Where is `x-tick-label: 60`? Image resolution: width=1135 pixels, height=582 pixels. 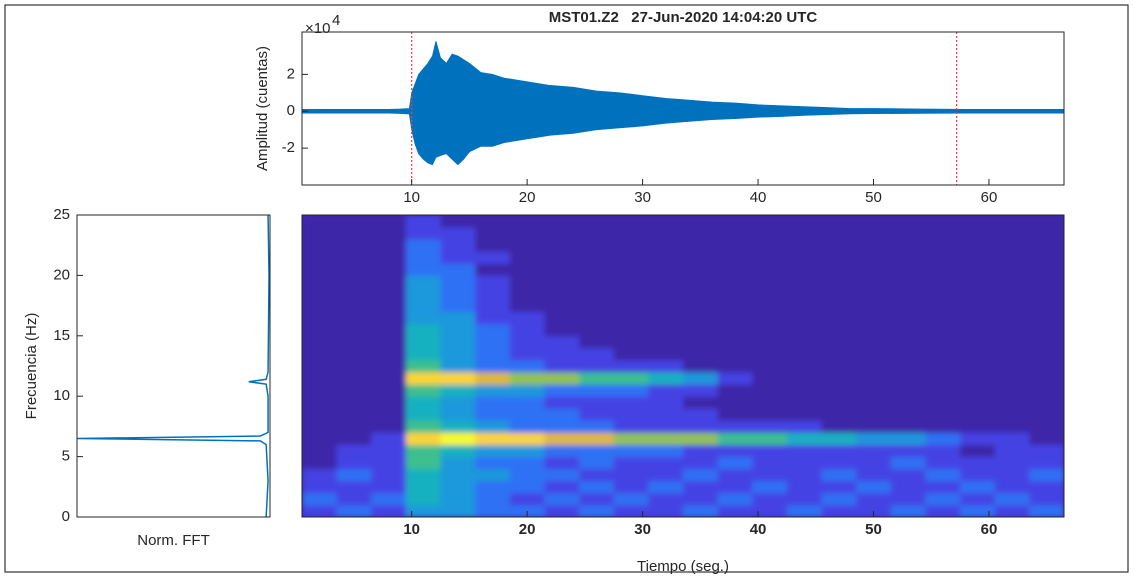 x-tick-label: 60 is located at coordinates (989, 197).